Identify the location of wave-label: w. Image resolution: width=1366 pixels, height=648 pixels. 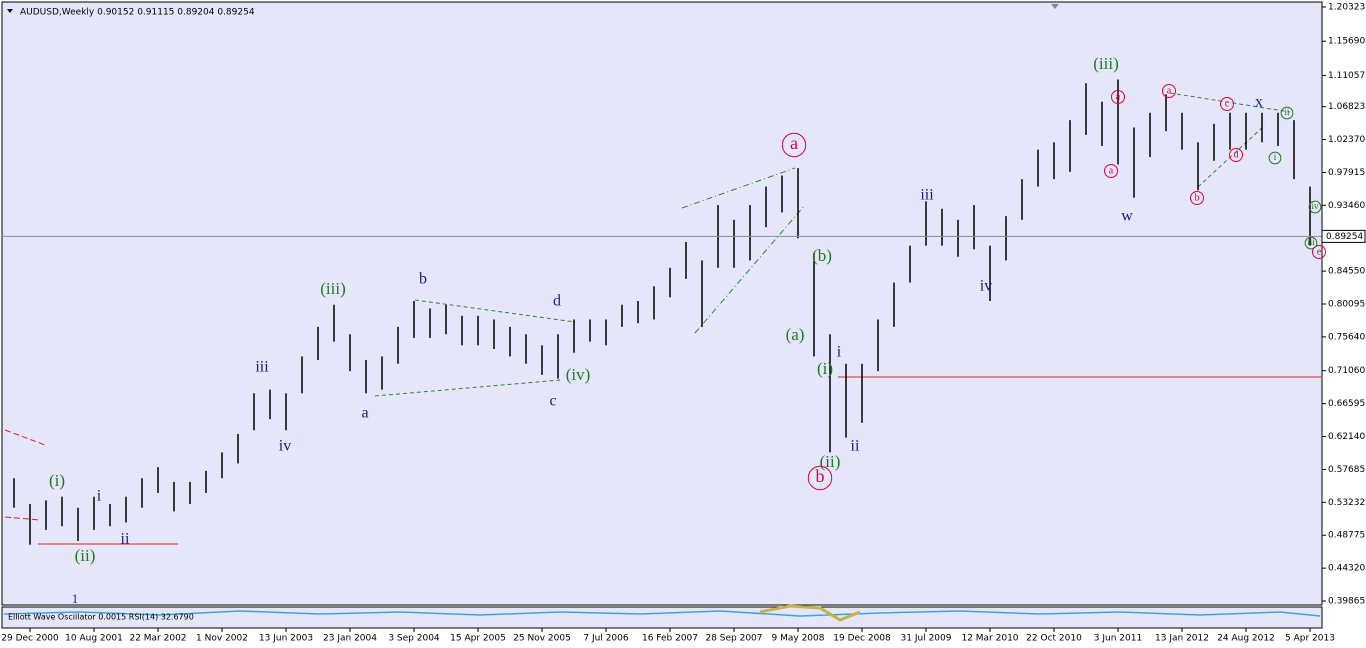
(1127, 216).